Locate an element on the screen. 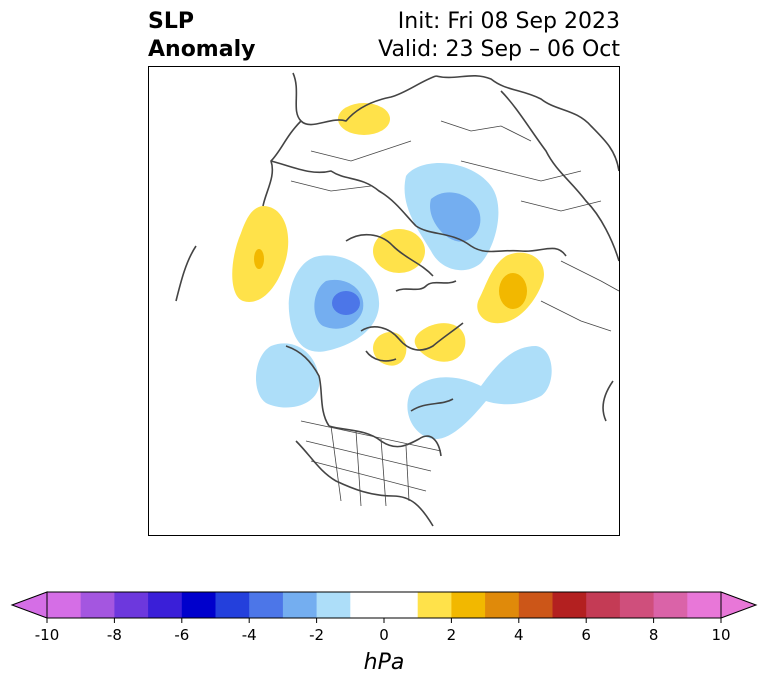 This screenshot has height=686, width=768. colorbar-tick-label: -10 is located at coordinates (47, 635).